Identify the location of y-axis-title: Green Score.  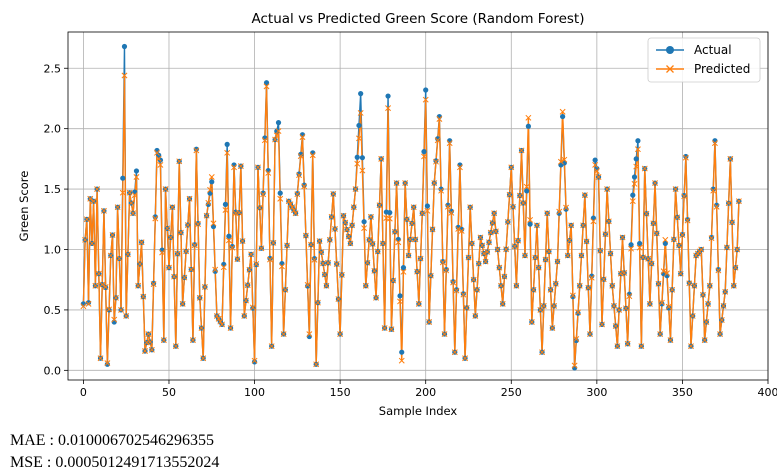
(24, 206).